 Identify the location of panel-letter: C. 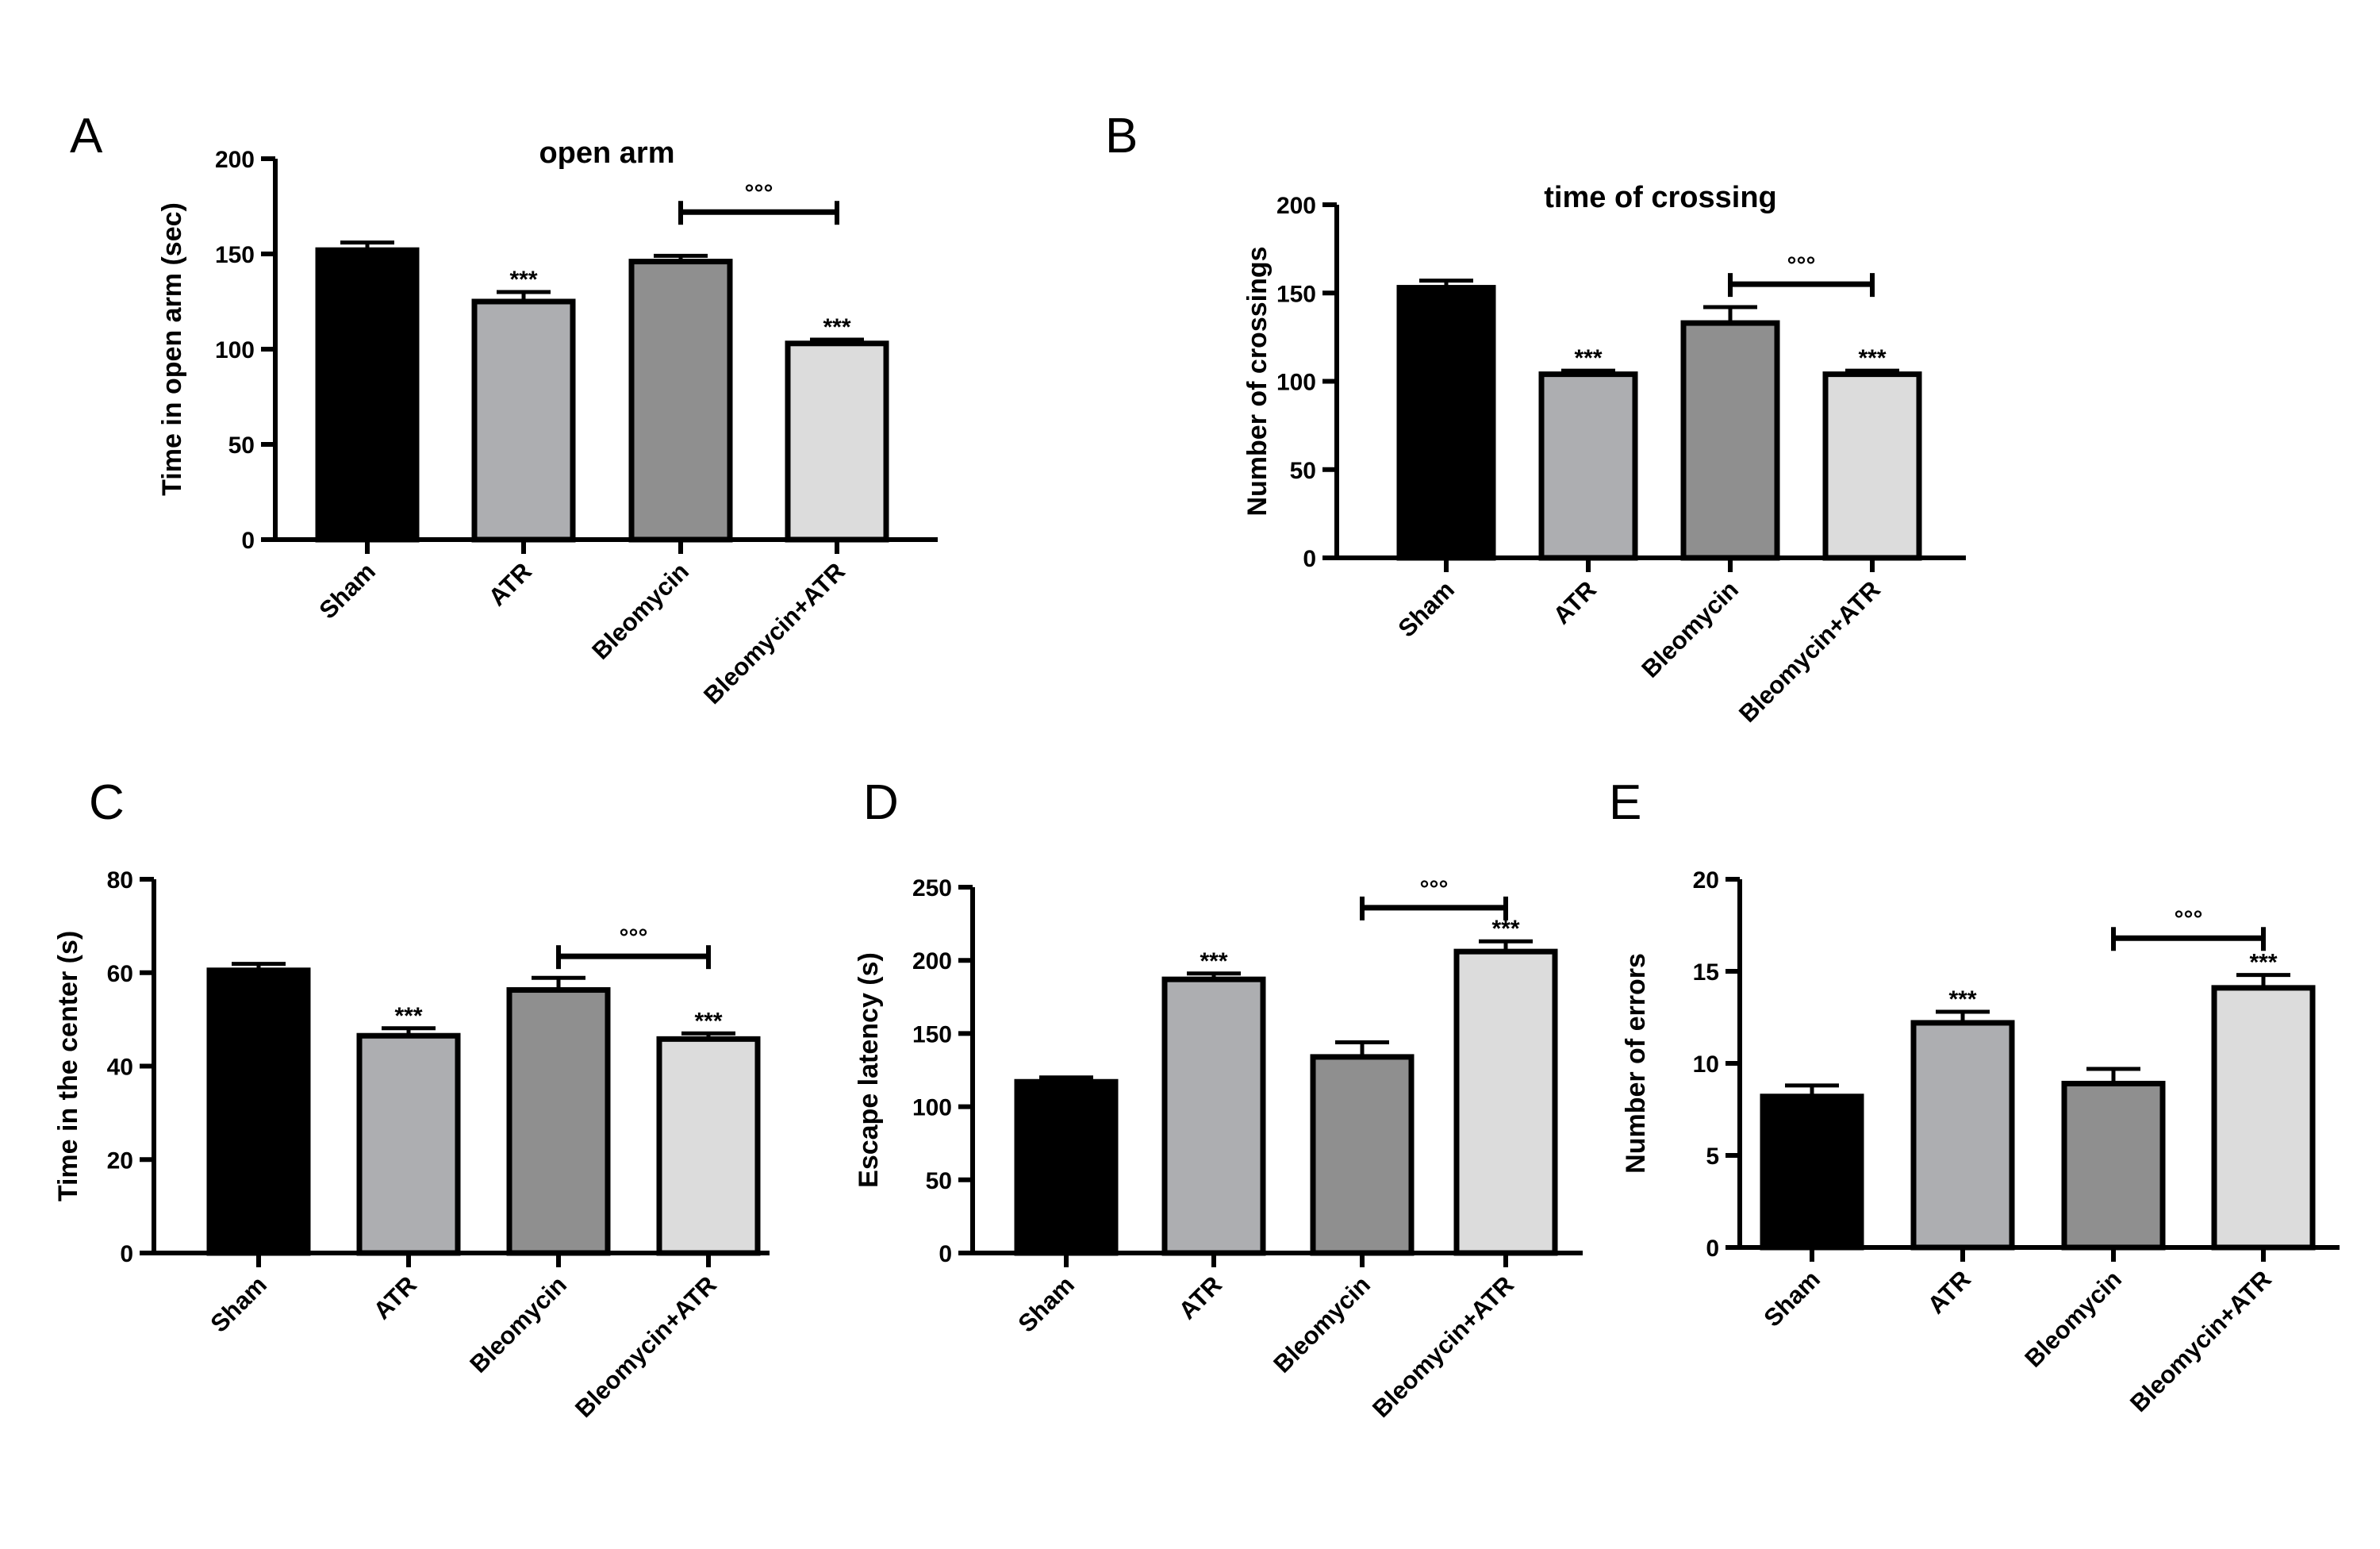
(107, 802).